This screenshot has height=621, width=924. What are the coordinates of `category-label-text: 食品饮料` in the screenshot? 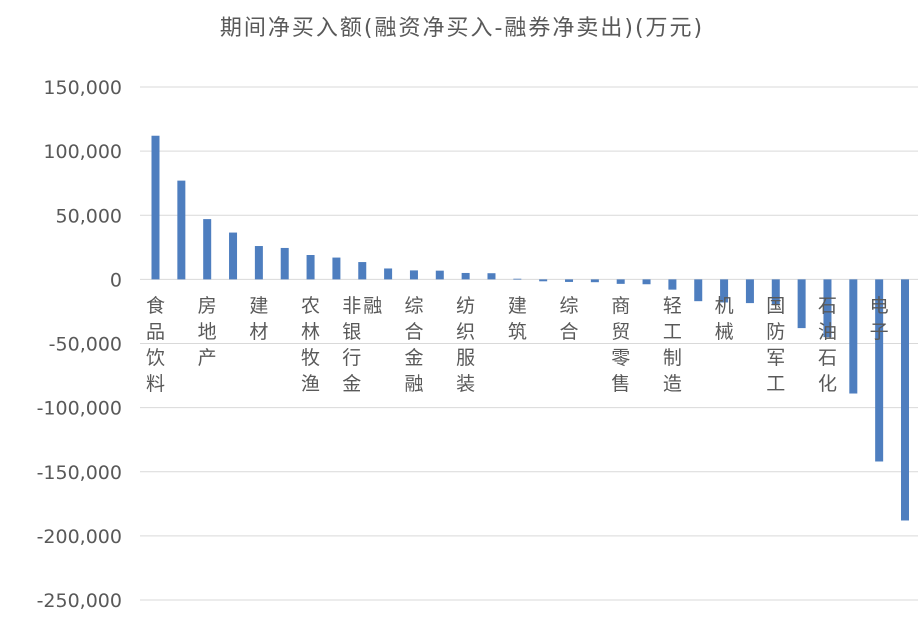 It's located at (155, 345).